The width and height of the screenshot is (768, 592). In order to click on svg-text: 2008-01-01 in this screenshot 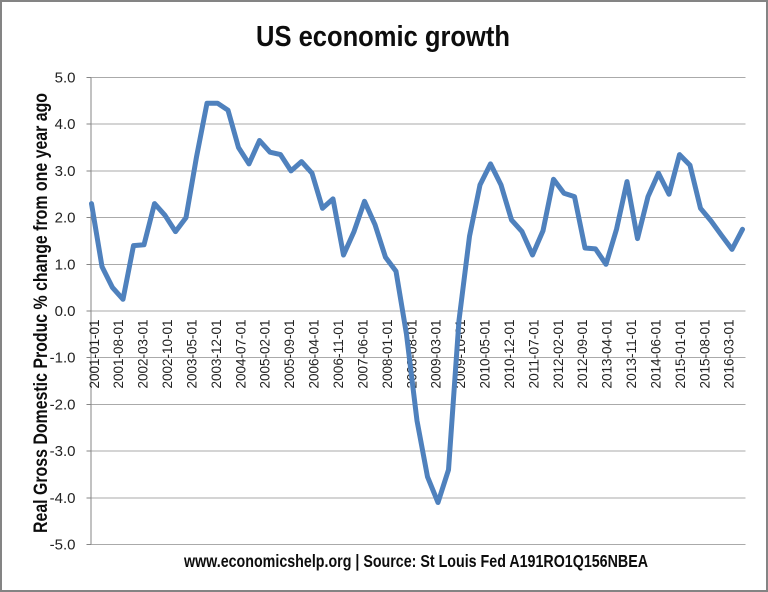, I will do `click(387, 354)`.